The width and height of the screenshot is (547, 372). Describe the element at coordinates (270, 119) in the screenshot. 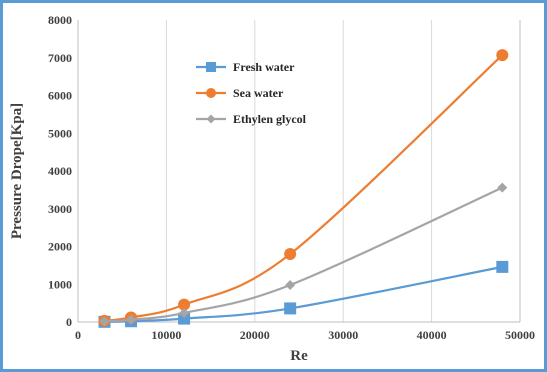

I see `legend-label-ethylen-glycol: Ethylen glycol` at that location.